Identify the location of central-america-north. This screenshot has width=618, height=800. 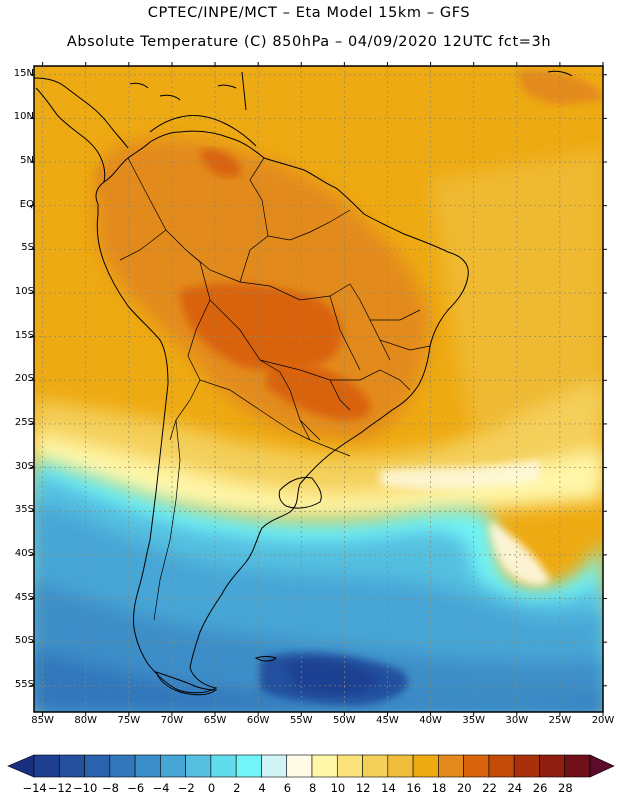
(81, 113).